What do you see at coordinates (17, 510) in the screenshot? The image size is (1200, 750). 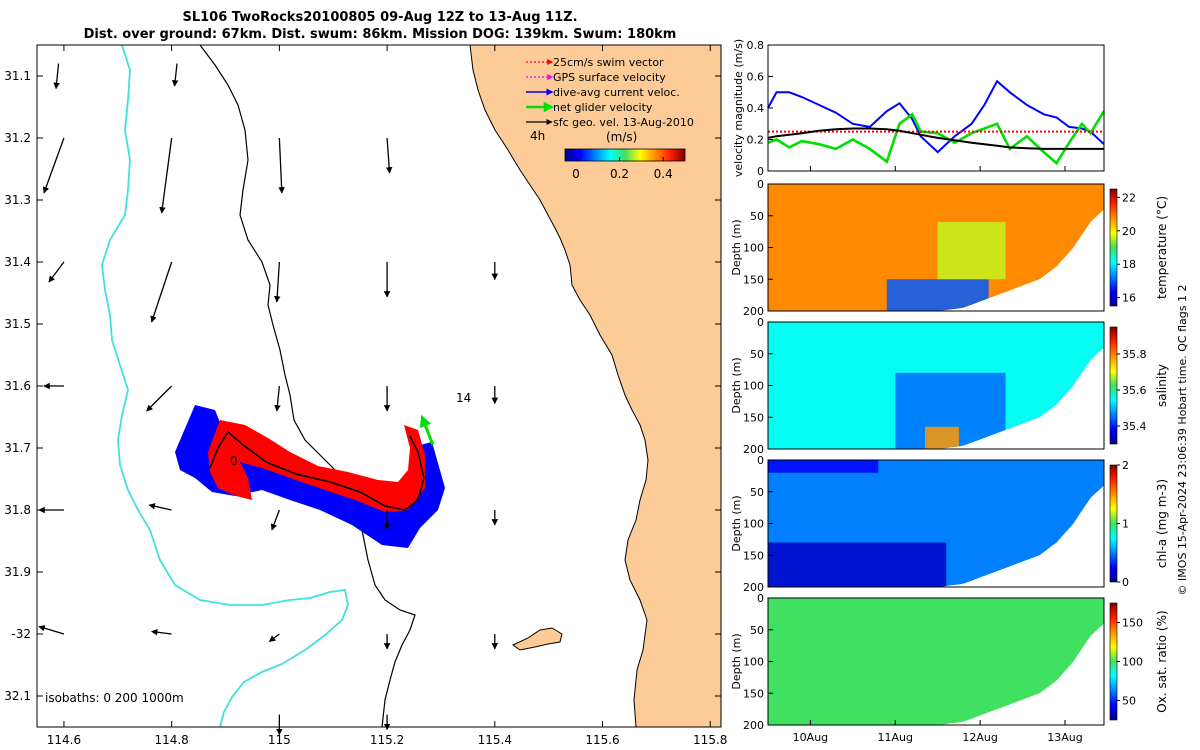 I see `map-ytick-label: 31.8` at bounding box center [17, 510].